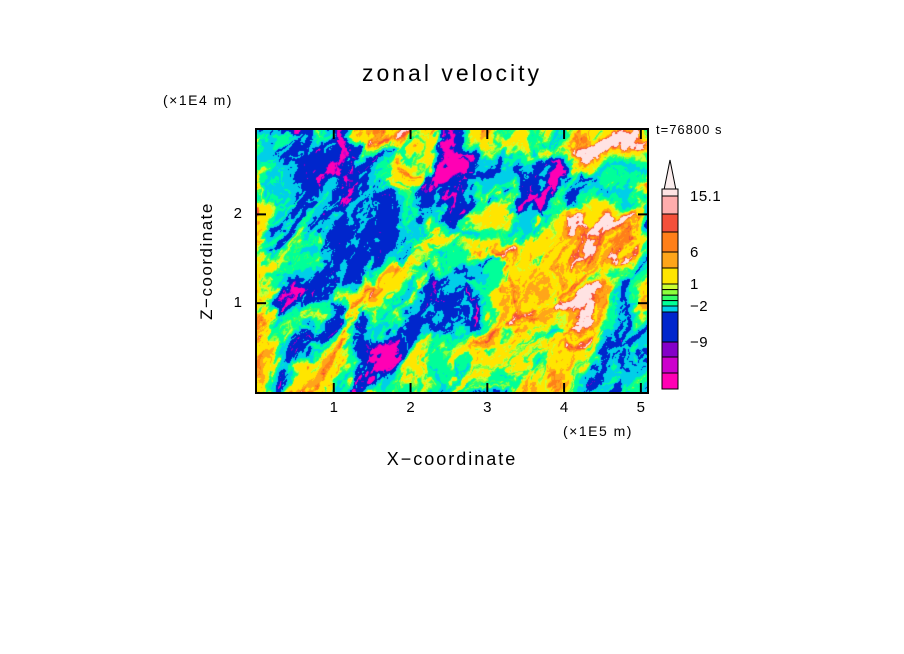 The width and height of the screenshot is (904, 654). What do you see at coordinates (410, 407) in the screenshot?
I see `x-tick-label: 2` at bounding box center [410, 407].